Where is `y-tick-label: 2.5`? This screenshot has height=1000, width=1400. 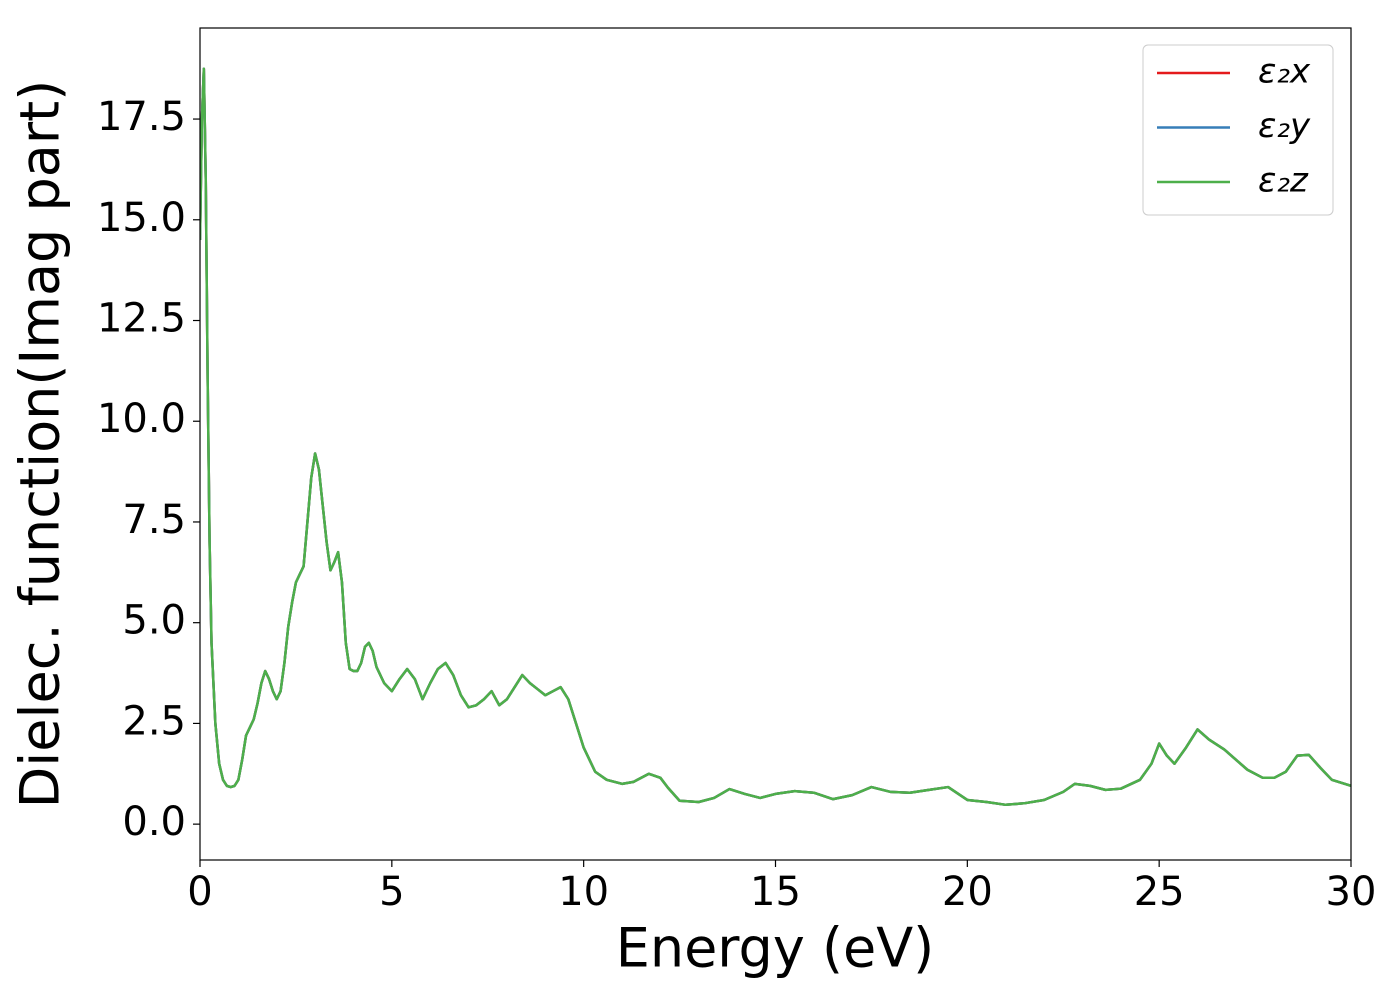 y-tick-label: 2.5 is located at coordinates (154, 721).